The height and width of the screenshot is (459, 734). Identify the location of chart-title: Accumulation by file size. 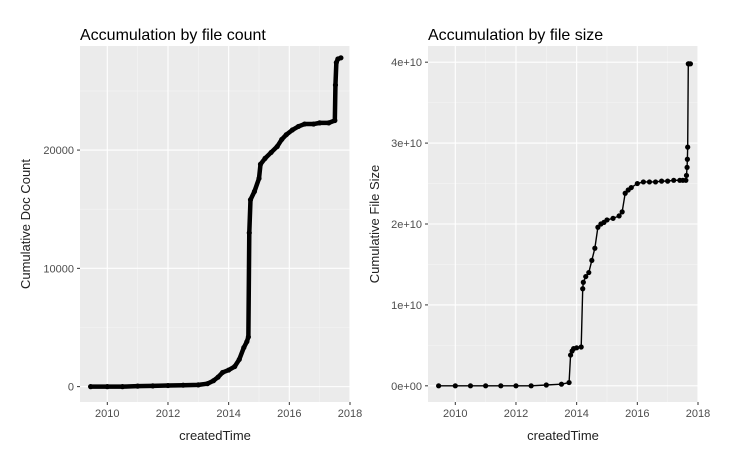
(515, 35).